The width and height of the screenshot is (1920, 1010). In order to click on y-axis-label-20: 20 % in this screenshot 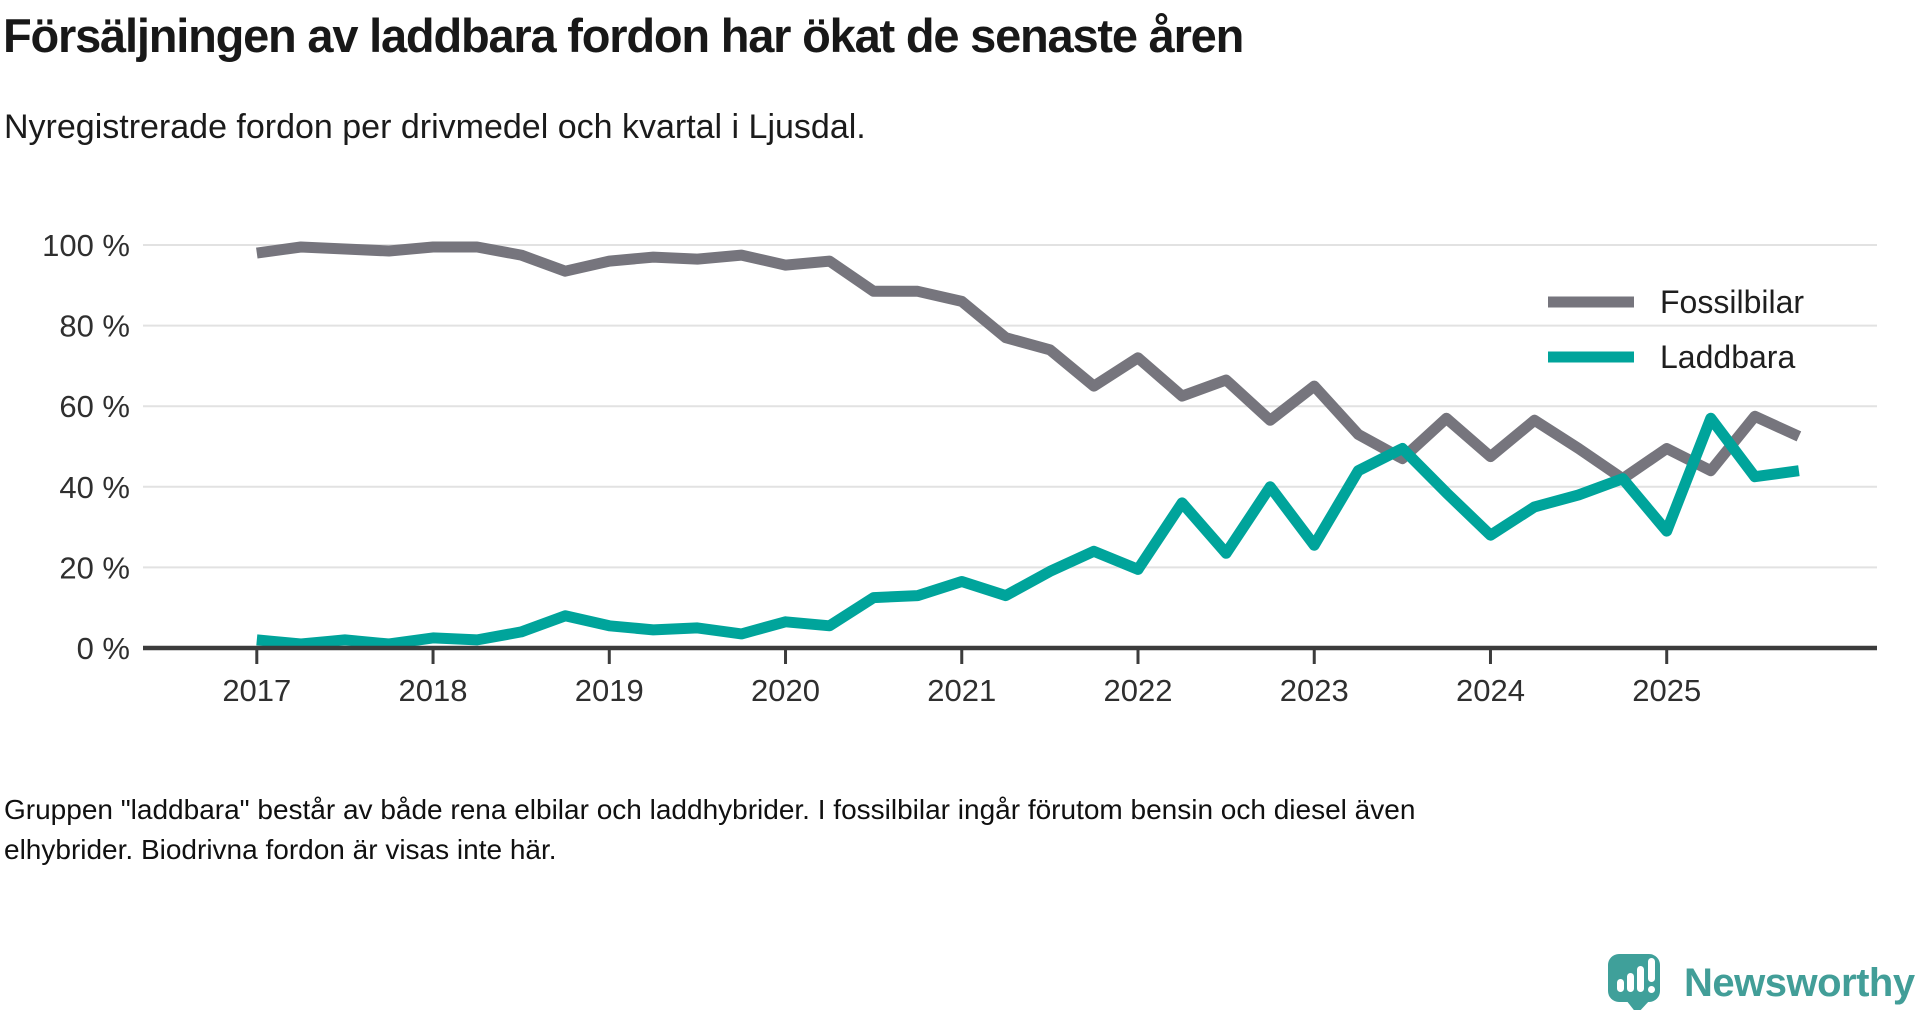, I will do `click(94, 567)`.